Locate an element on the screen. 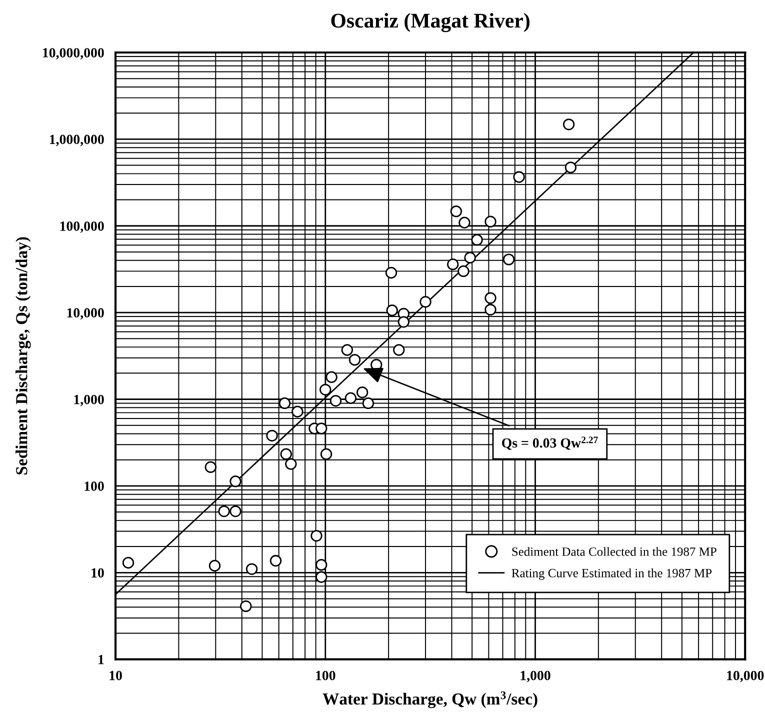 This screenshot has width=765, height=719. y-tick-label: 1 is located at coordinates (101, 659).